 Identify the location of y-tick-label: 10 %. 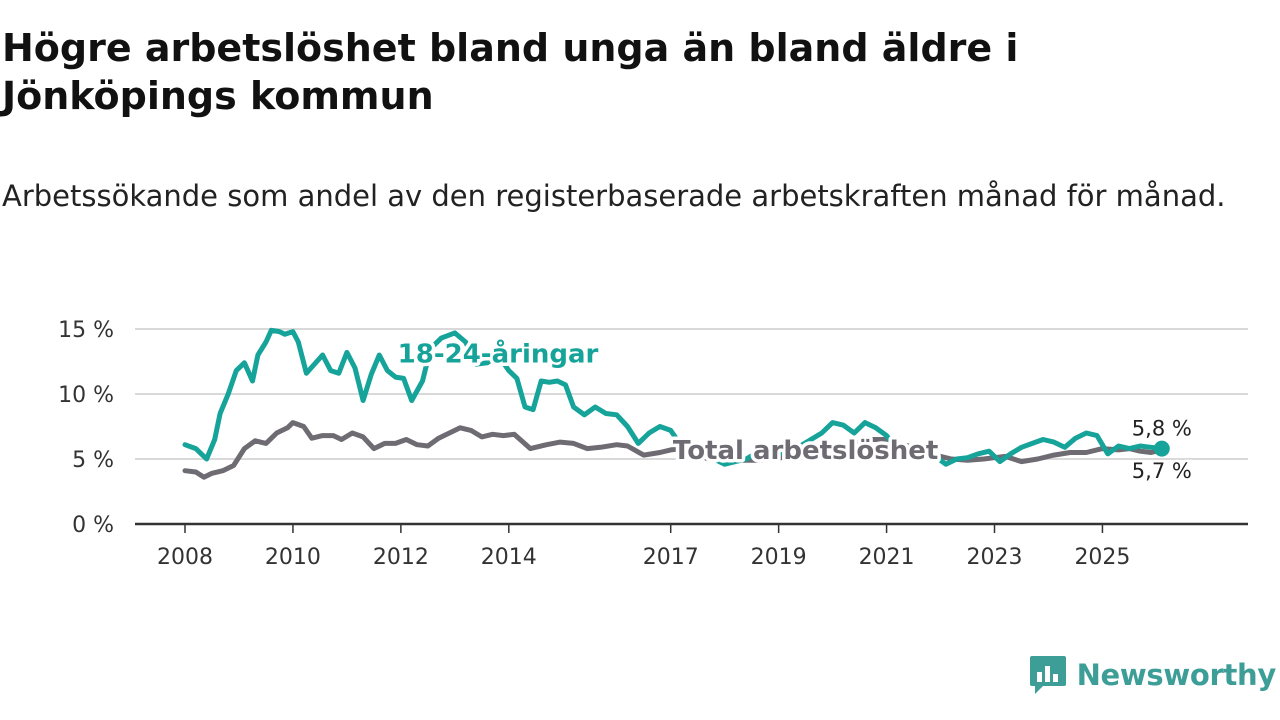
(86, 395).